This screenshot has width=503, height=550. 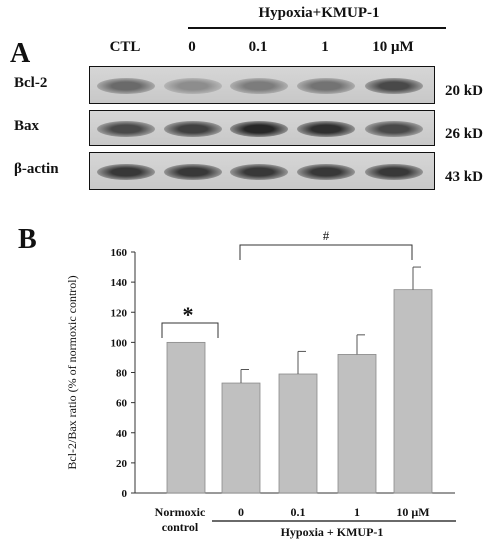 What do you see at coordinates (325, 47) in the screenshot?
I see `lane-label: 1` at bounding box center [325, 47].